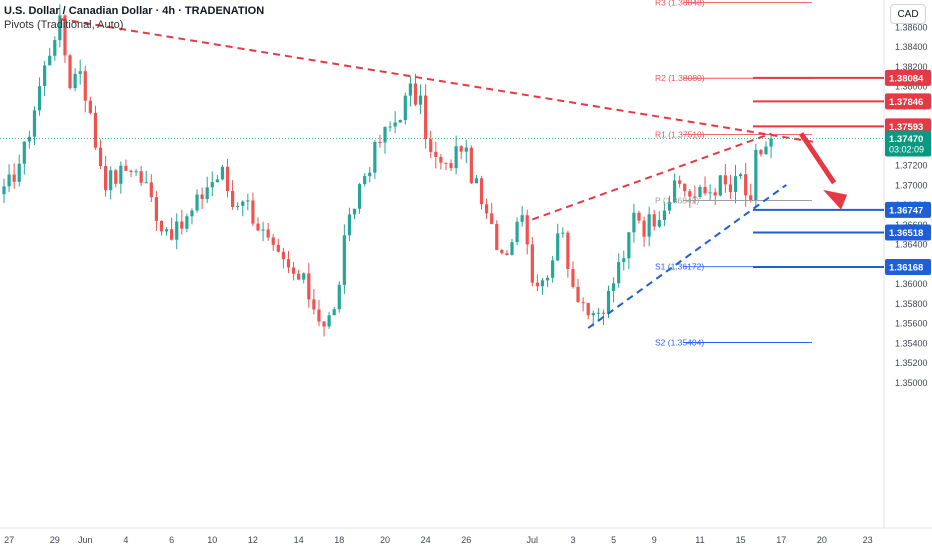 The width and height of the screenshot is (932, 555). What do you see at coordinates (299, 540) in the screenshot?
I see `x-tick-label: 14` at bounding box center [299, 540].